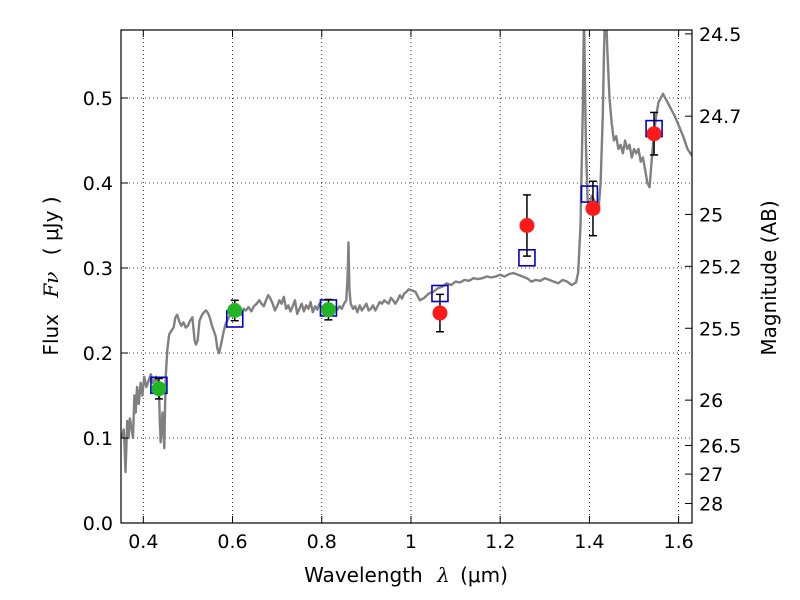 The height and width of the screenshot is (600, 800). What do you see at coordinates (411, 542) in the screenshot?
I see `x-tick-label: 1` at bounding box center [411, 542].